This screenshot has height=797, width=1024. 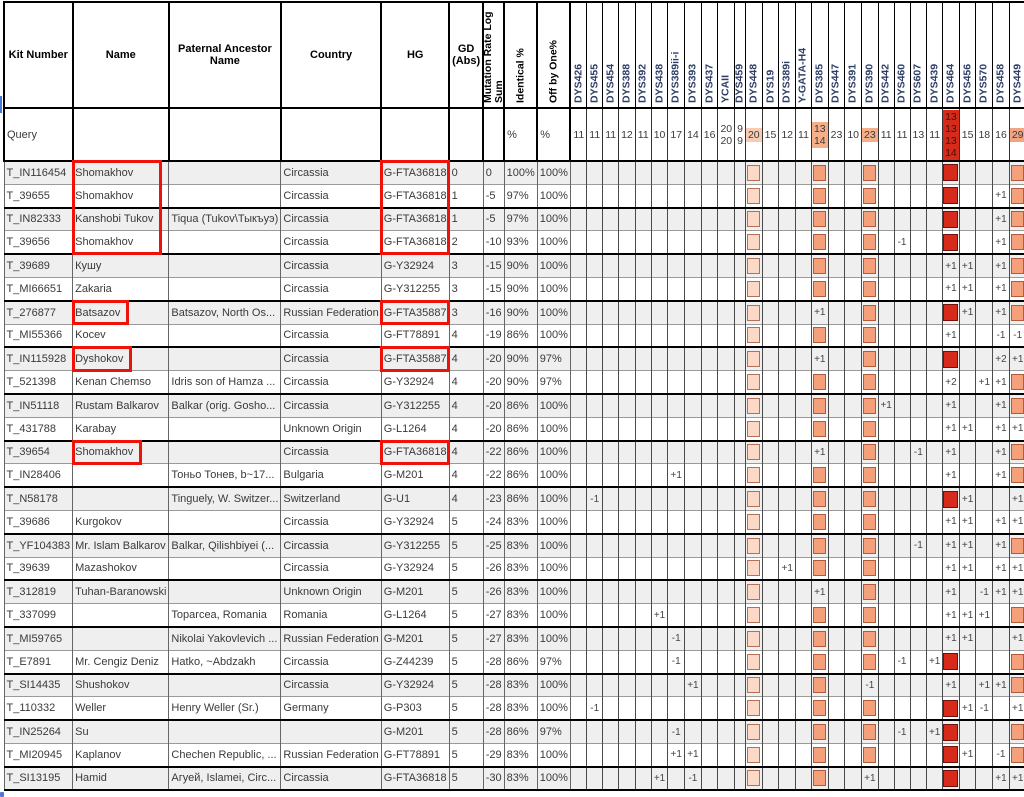 I want to click on marker-header-DYS19: DYS19, so click(x=770, y=55).